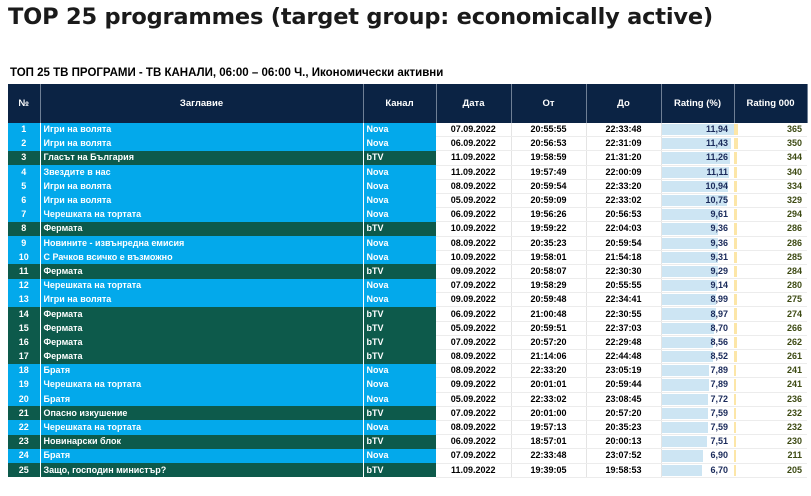  Describe the element at coordinates (24, 328) in the screenshot. I see `rank-cell: 15` at that location.